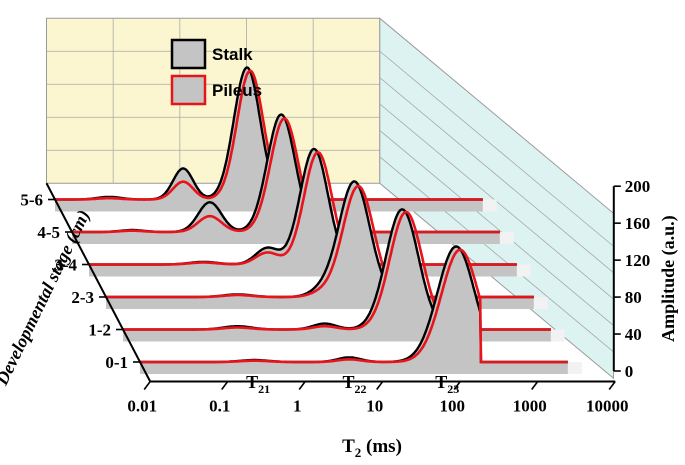 The height and width of the screenshot is (465, 685). I want to click on amplitude-axis-label: Amplitude (a.u.), so click(668, 278).